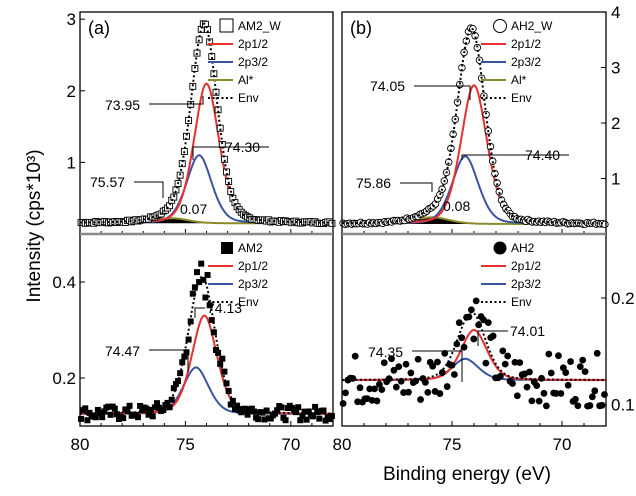 The image size is (636, 496). I want to click on peak-annotation: 75.57, so click(107, 182).